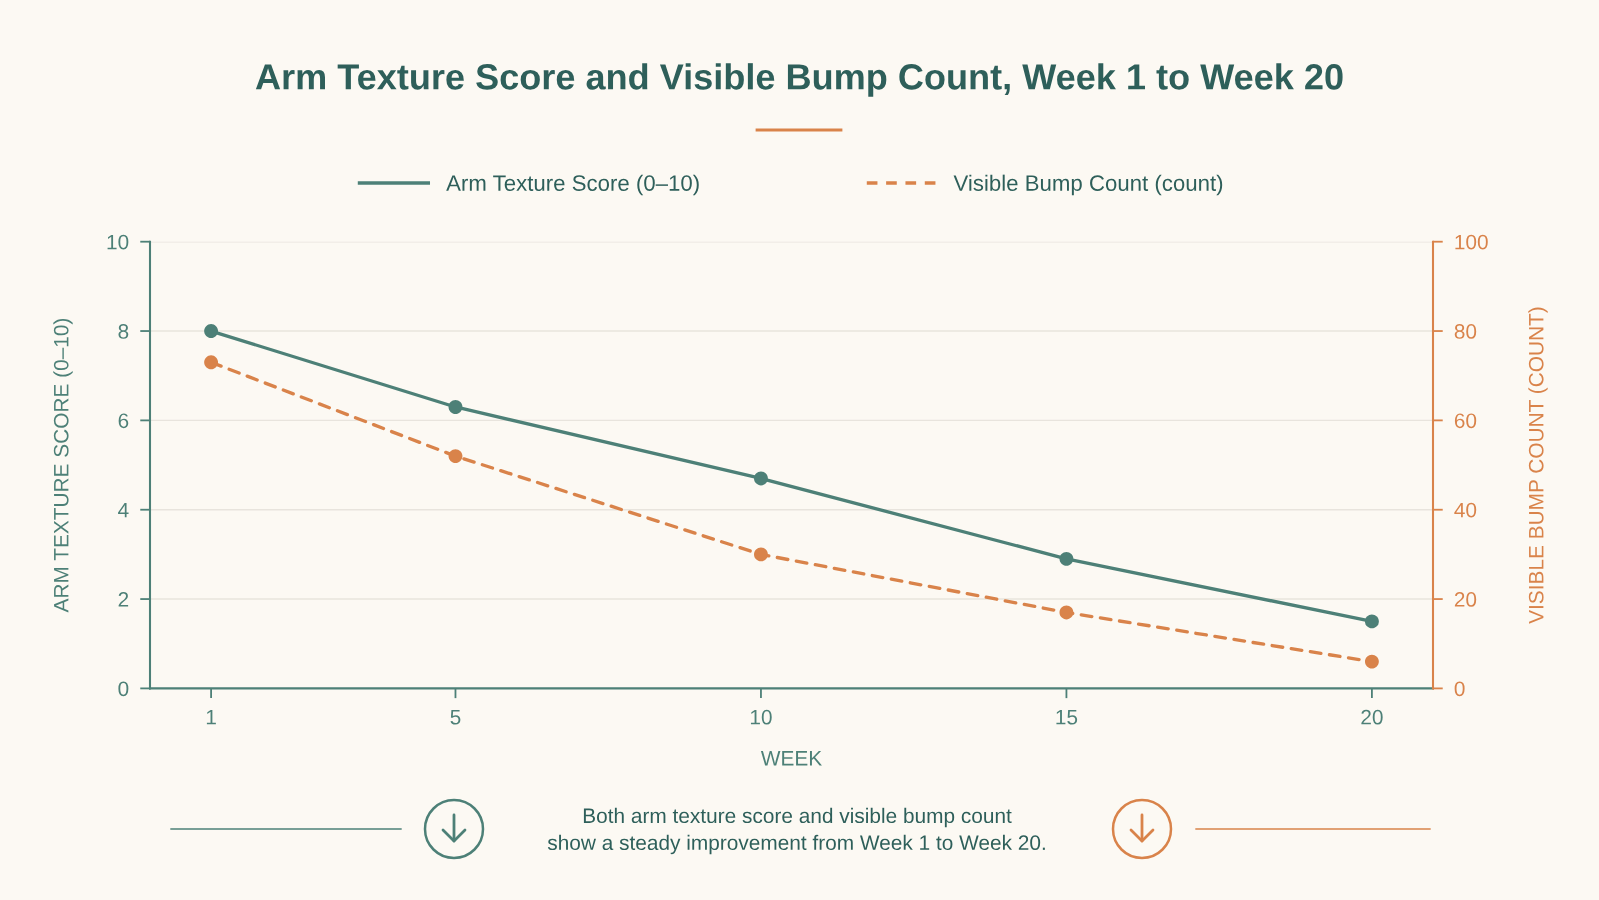  I want to click on x-tick-label: 1, so click(211, 717).